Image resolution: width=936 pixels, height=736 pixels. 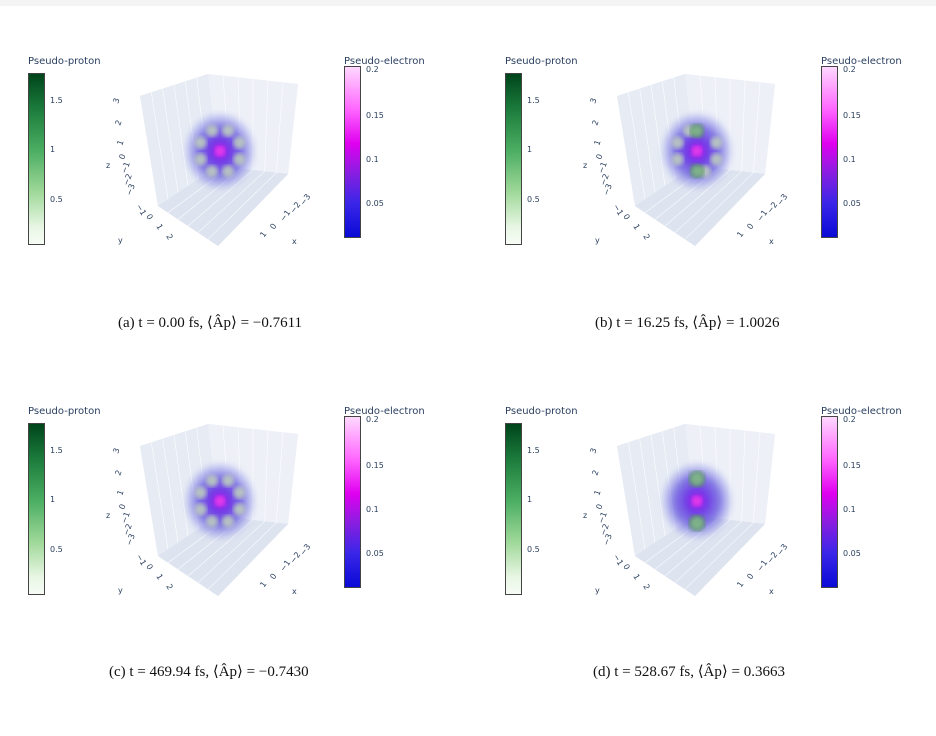 What do you see at coordinates (210, 323) in the screenshot?
I see `subfigure-caption: (a) t = 0.00 fs, ⟨Âp⟩ = −0.7611` at bounding box center [210, 323].